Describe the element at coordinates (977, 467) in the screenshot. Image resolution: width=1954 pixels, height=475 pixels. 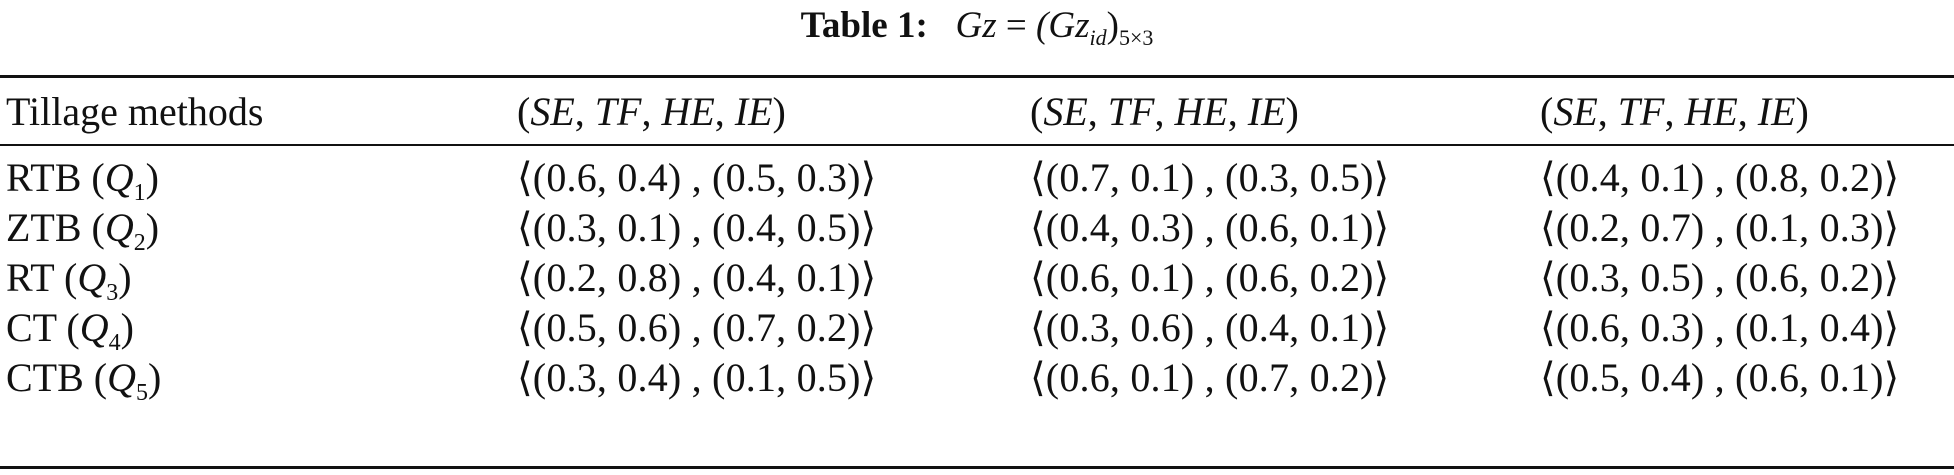
I see `table-bottom-rule` at that location.